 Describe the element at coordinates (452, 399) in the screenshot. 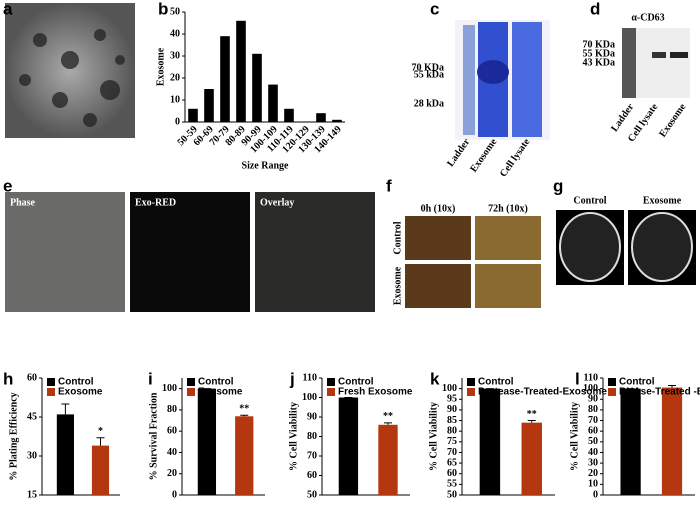

I see `y-tick-label: 95` at that location.